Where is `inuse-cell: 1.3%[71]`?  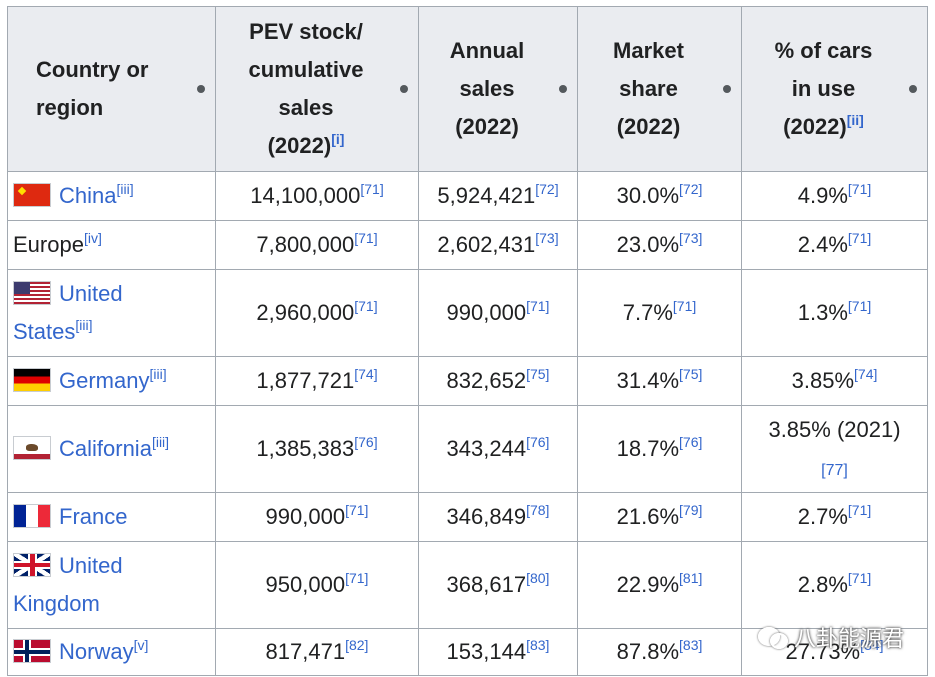 inuse-cell: 1.3%[71] is located at coordinates (834, 313).